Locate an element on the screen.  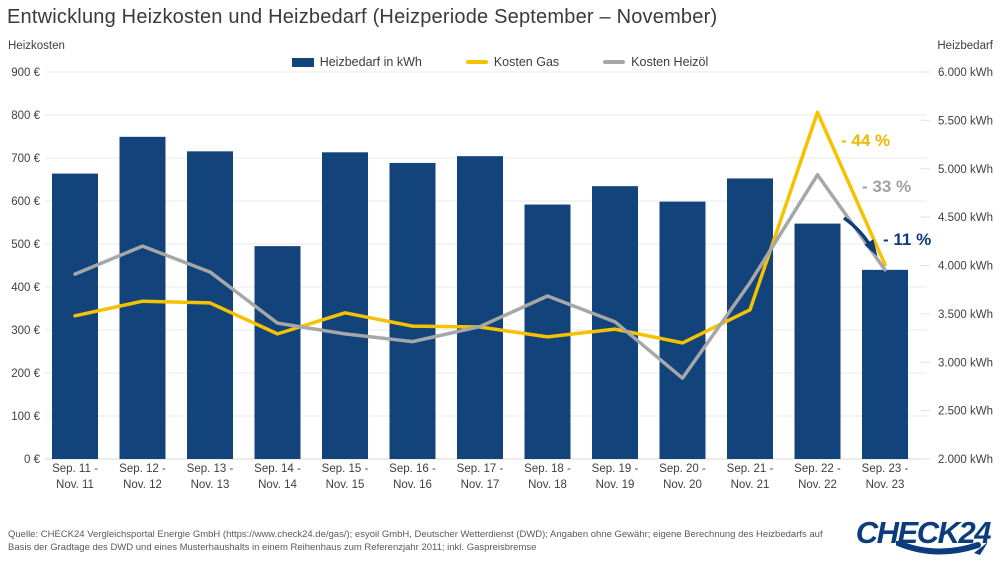
x-axis-category-label: Sep. 17 -Nov. 17 is located at coordinates (480, 477).